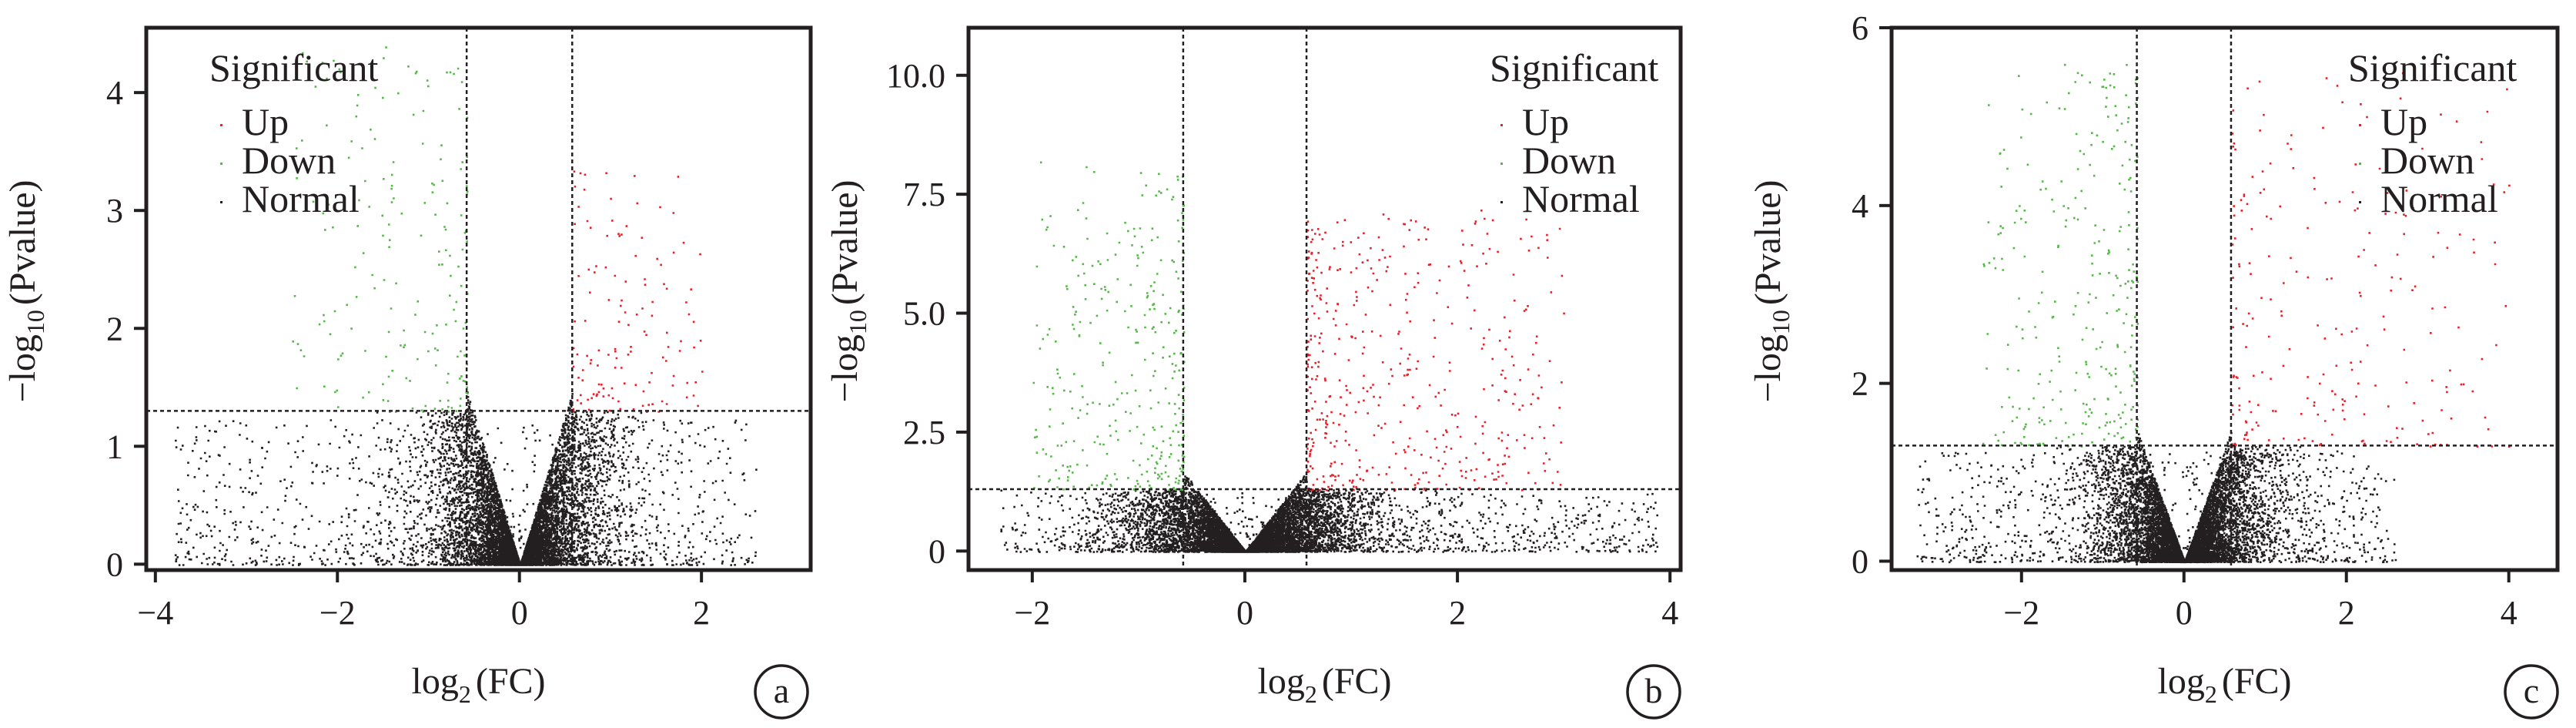 This screenshot has width=2576, height=728. I want to click on panel-label-letter: b, so click(1654, 691).